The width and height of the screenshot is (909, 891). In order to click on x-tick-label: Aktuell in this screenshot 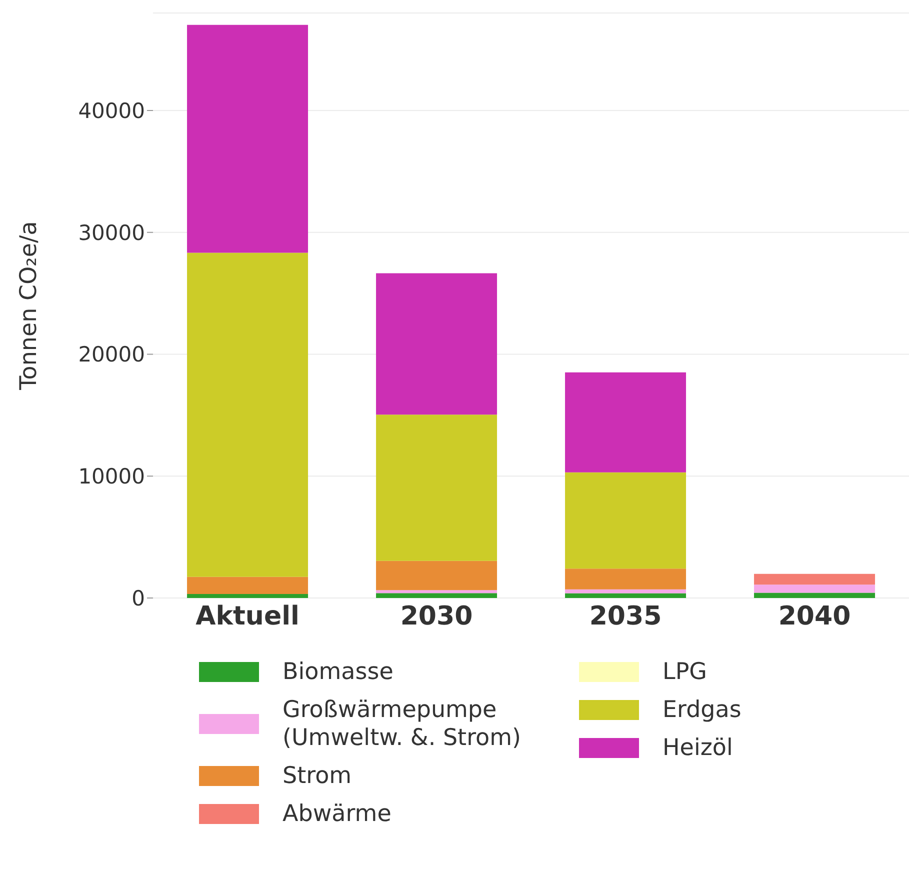, I will do `click(248, 616)`.